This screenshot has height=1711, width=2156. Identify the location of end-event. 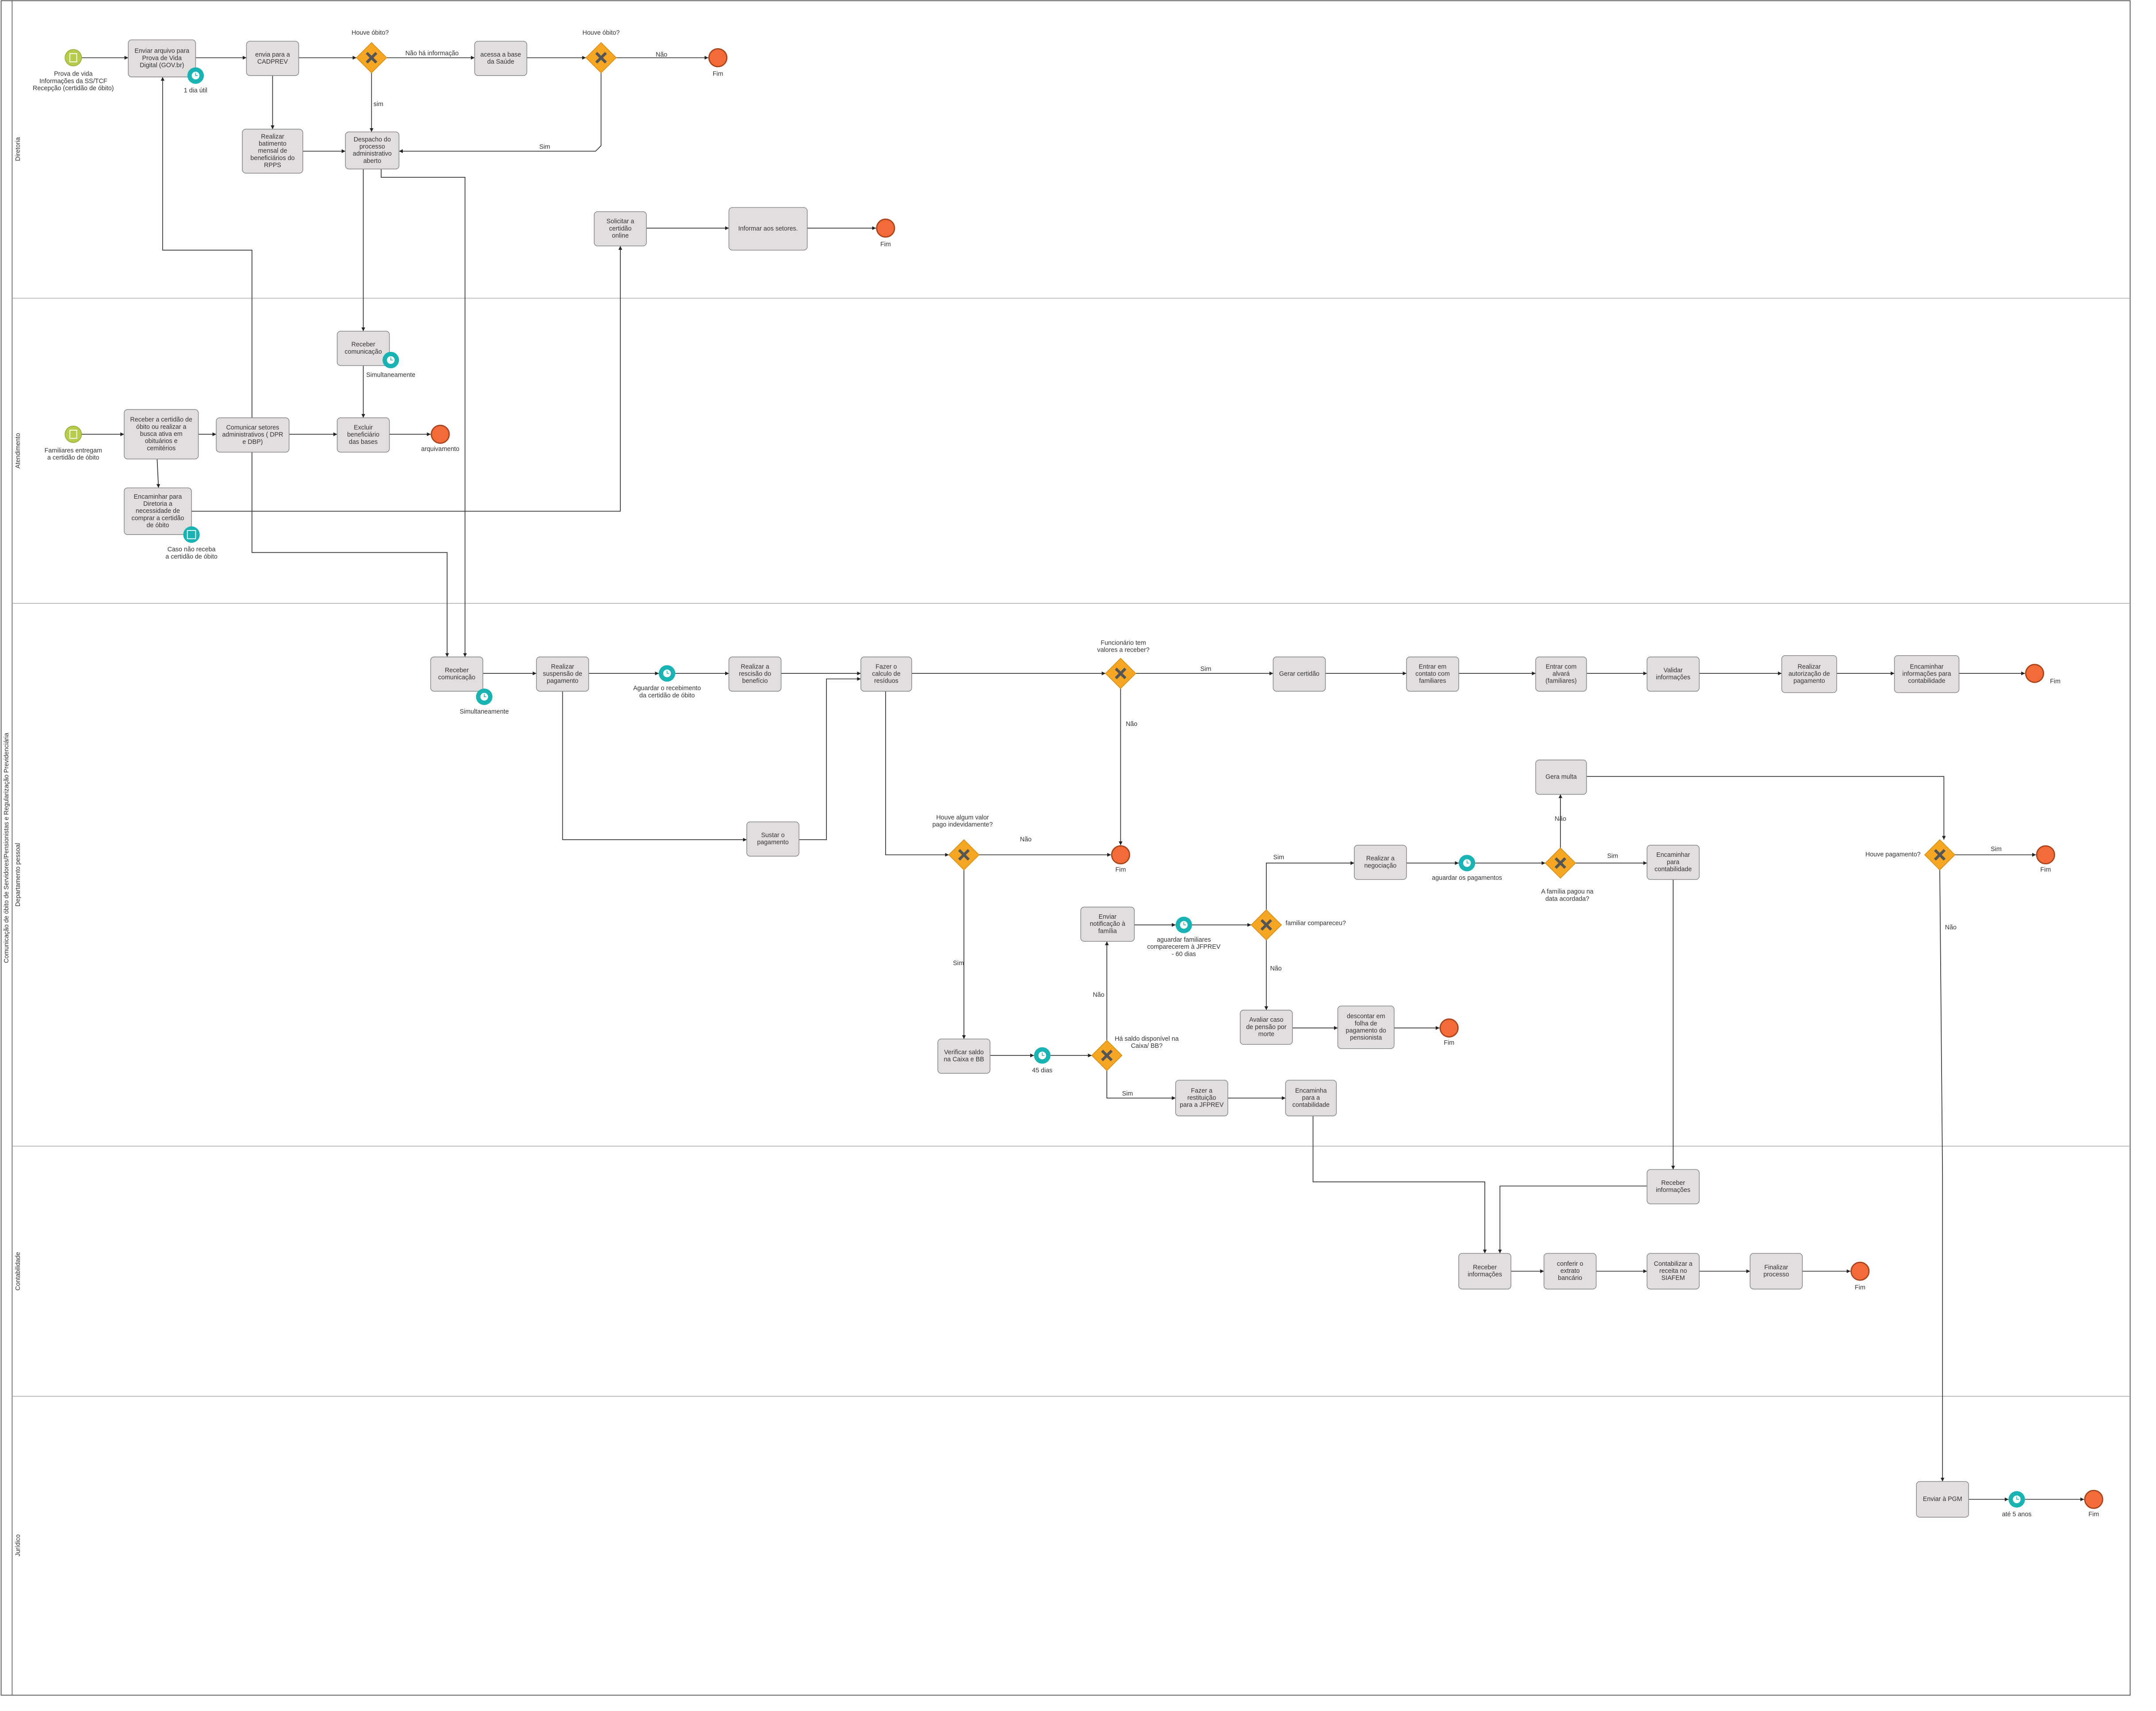
(885, 228).